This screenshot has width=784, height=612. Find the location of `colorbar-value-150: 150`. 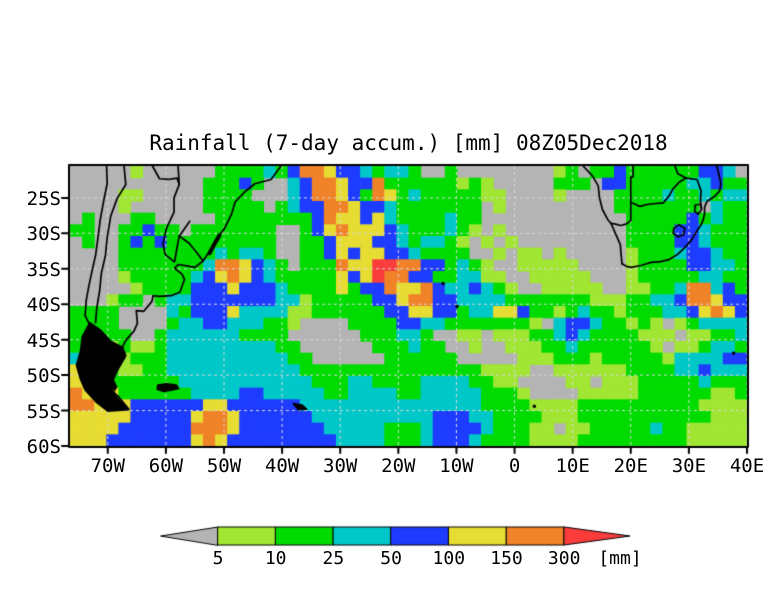

colorbar-value-150: 150 is located at coordinates (506, 558).